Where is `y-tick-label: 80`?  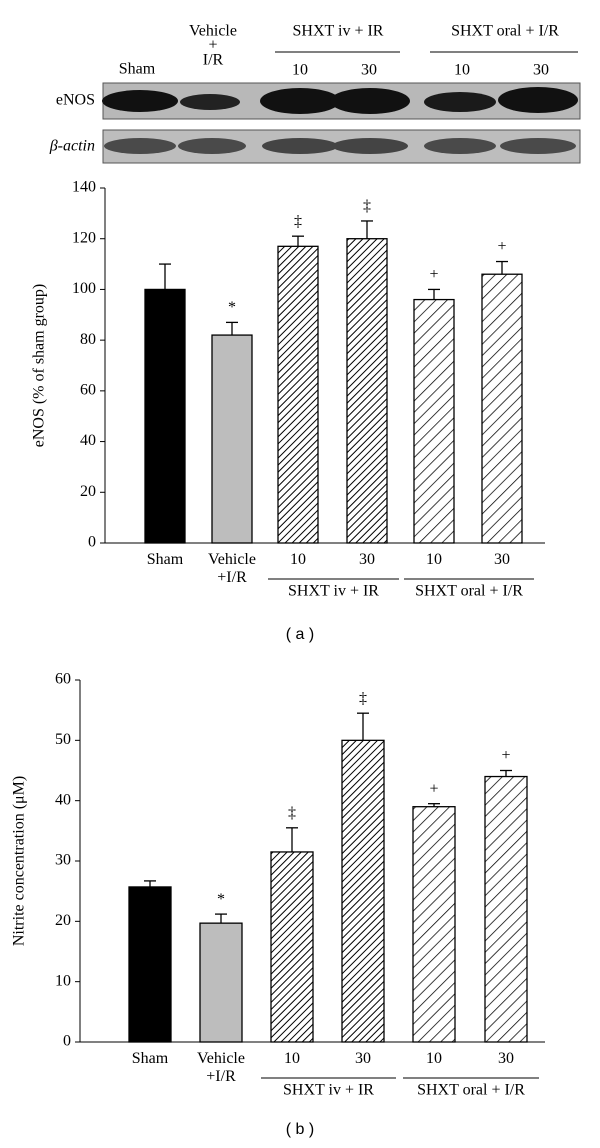
y-tick-label: 80 is located at coordinates (88, 339).